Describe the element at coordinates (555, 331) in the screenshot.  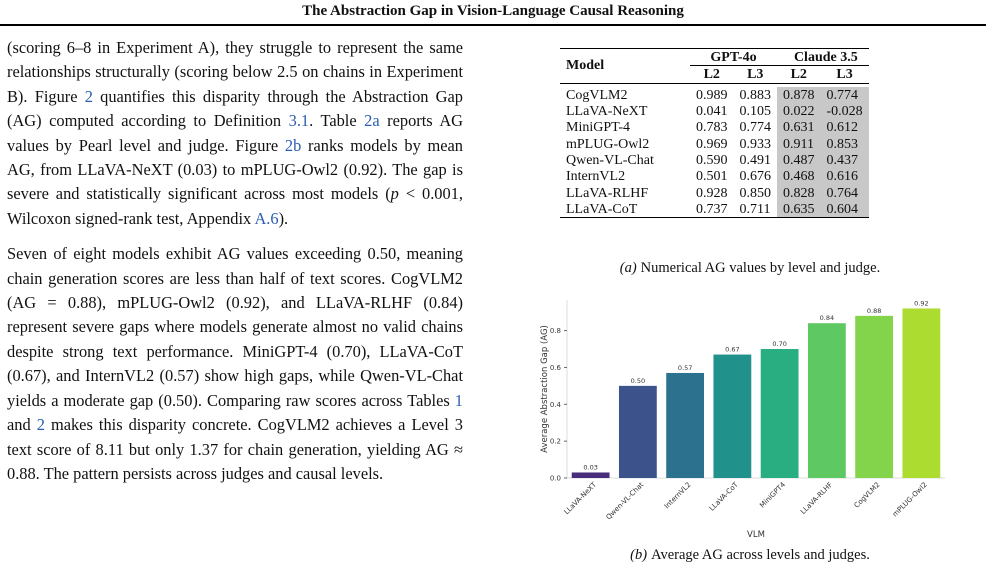
I see `y-tick-label: 0.8` at that location.